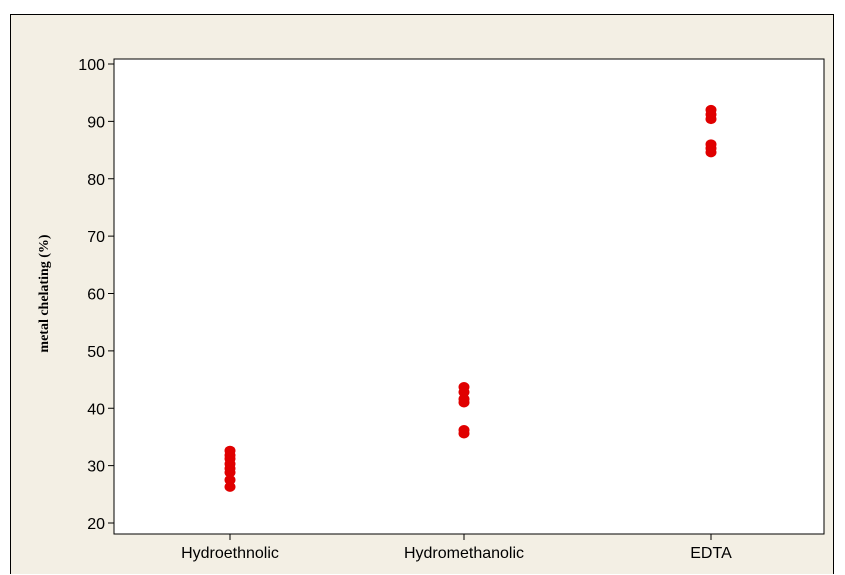 The height and width of the screenshot is (575, 845). Describe the element at coordinates (711, 553) in the screenshot. I see `x-tick-label: EDTA` at that location.